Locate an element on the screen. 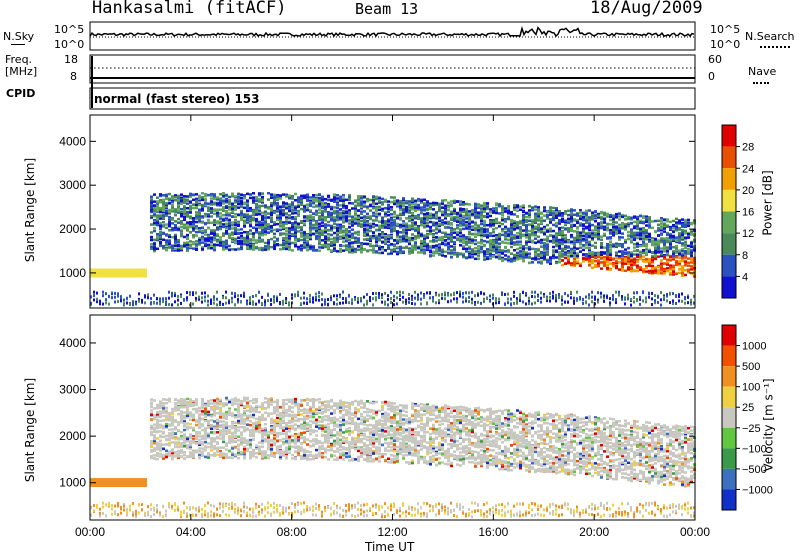 Image resolution: width=800 pixels, height=554 pixels. noise-sky-trace is located at coordinates (392, 31).